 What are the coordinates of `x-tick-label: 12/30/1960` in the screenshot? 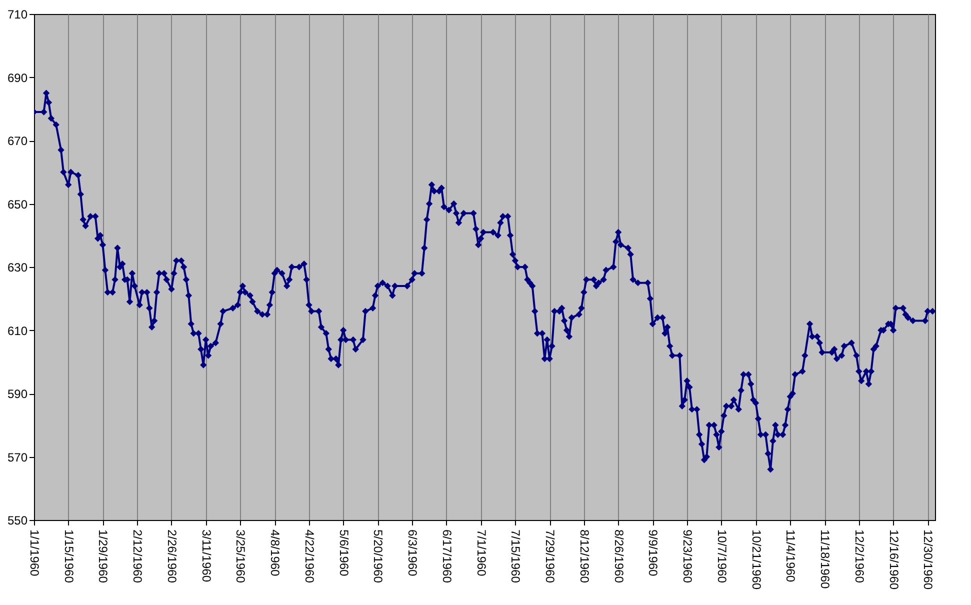 It's located at (928, 560).